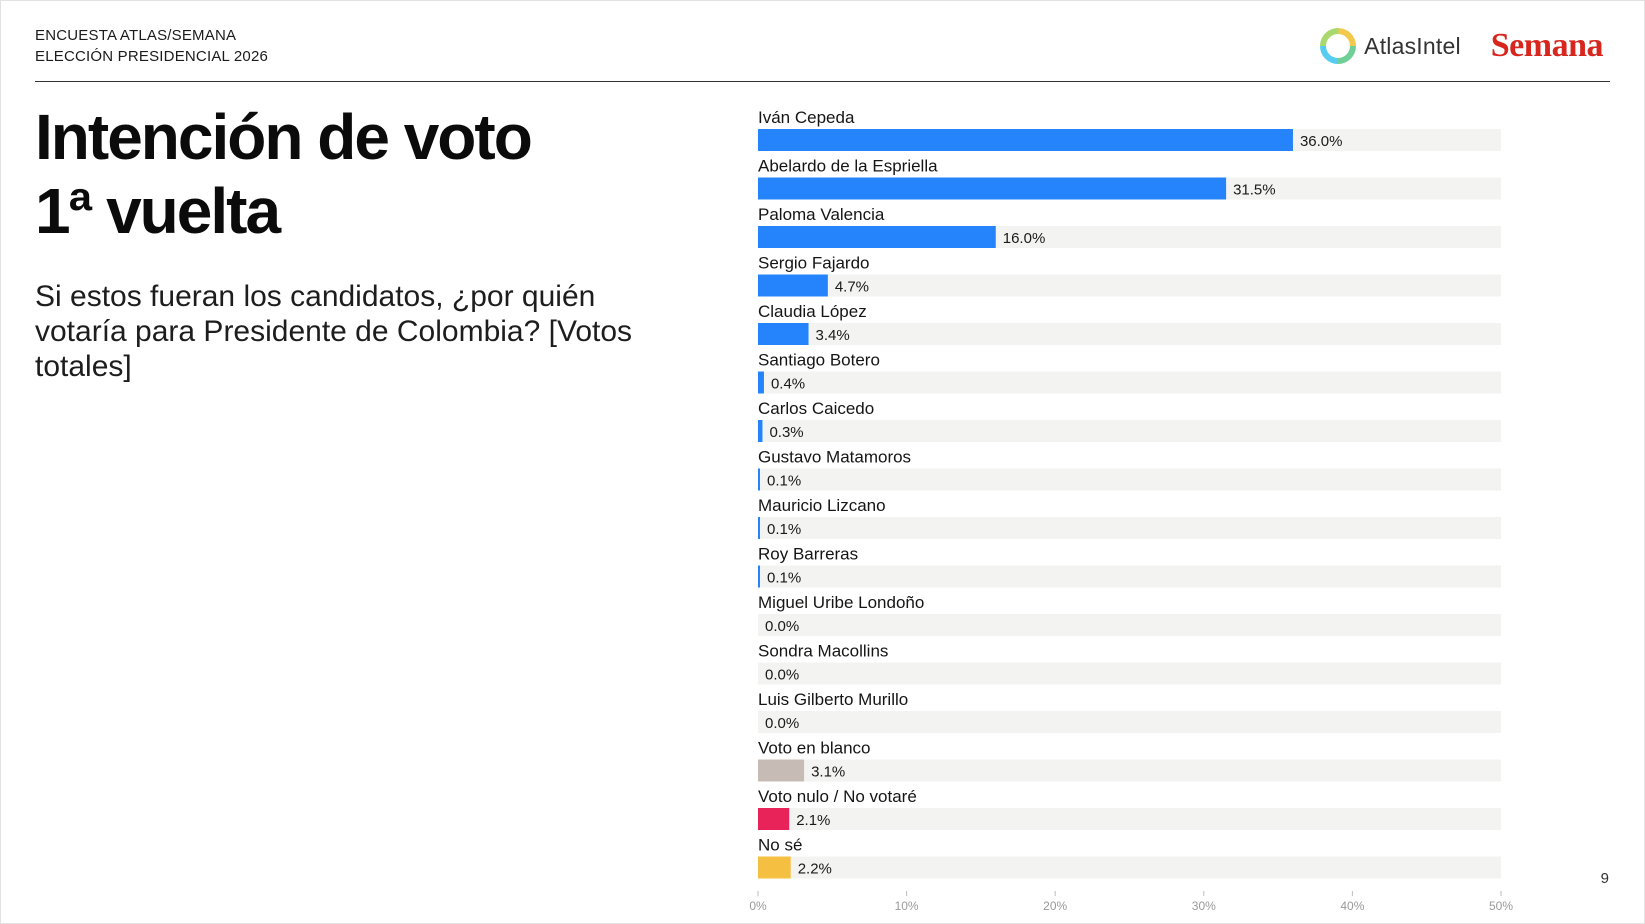  Describe the element at coordinates (1129, 867) in the screenshot. I see `bar-track-no-se` at that location.